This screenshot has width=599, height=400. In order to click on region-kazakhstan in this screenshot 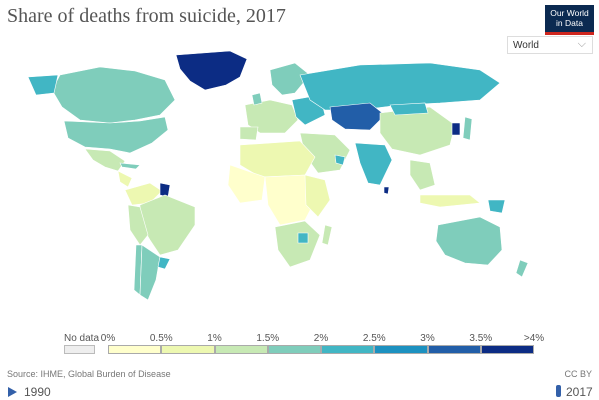, I will do `click(357, 116)`.